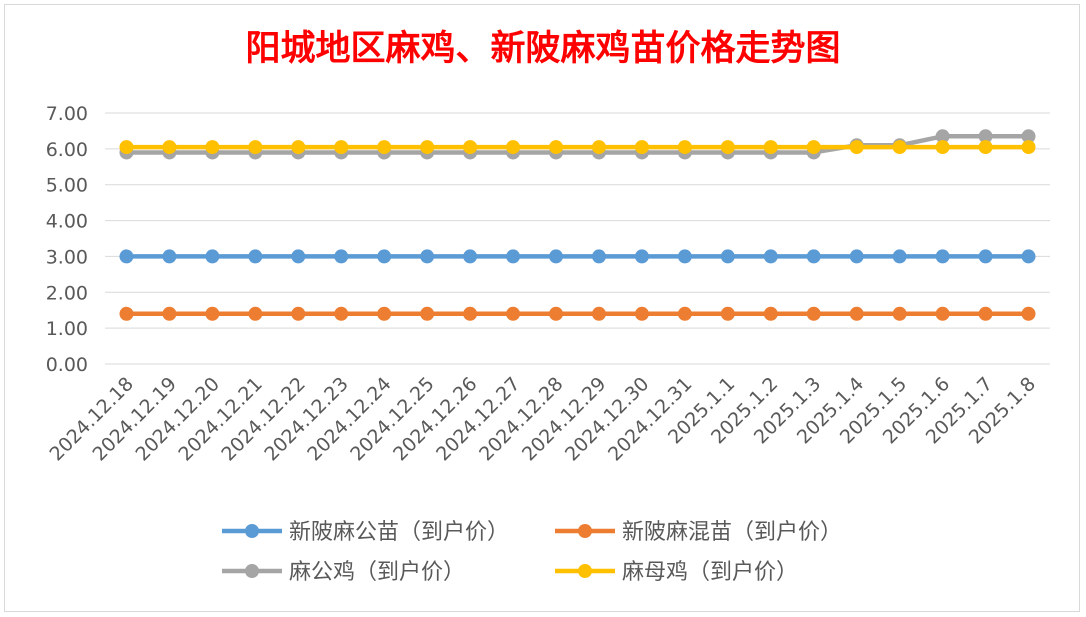 This screenshot has height=617, width=1086. I want to click on y-tick-label: 2.00, so click(67, 293).